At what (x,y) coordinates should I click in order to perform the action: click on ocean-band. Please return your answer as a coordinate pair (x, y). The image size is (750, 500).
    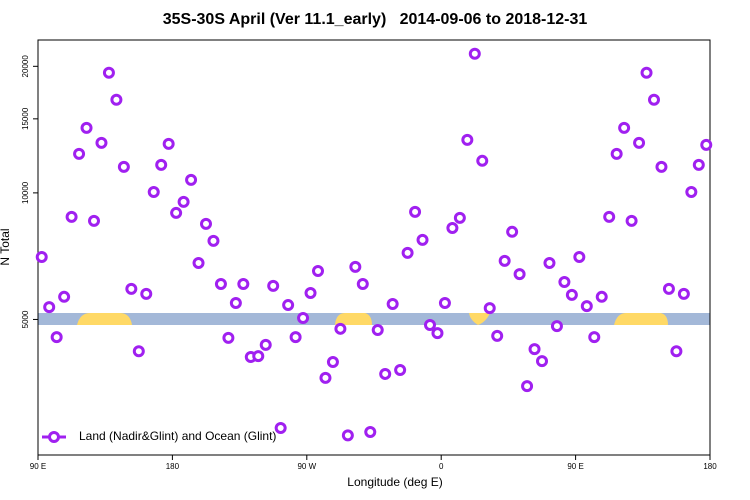
    Looking at the image, I should click on (374, 319).